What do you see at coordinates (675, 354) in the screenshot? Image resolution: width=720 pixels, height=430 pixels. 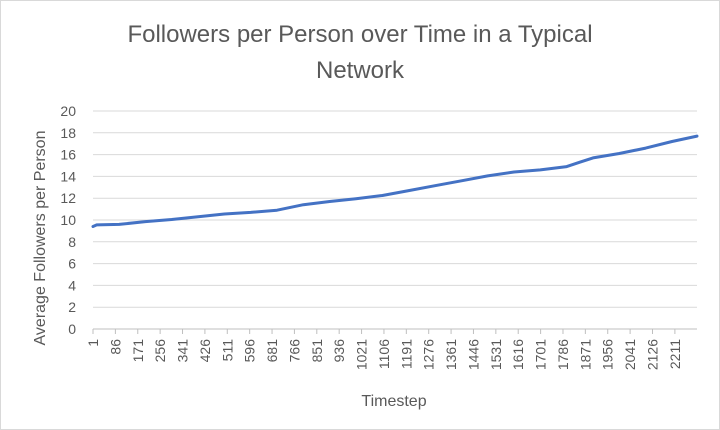 I see `x-tick-label: 2211` at bounding box center [675, 354].